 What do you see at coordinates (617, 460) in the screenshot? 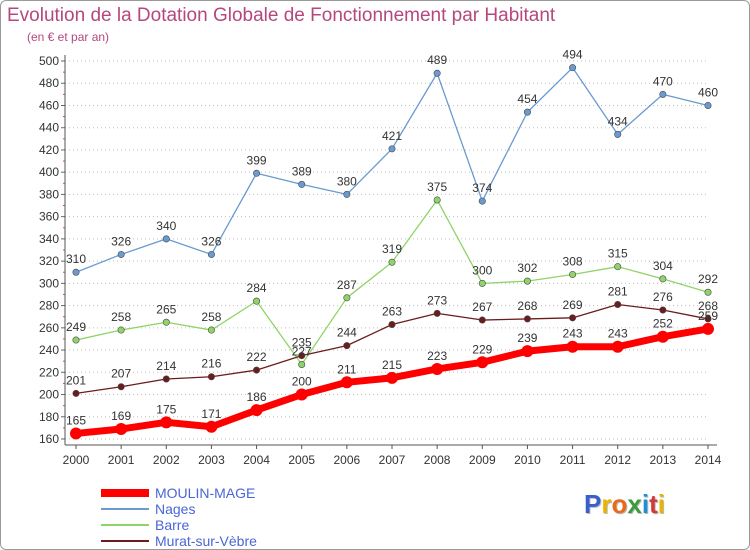
I see `x-tick-label: 2012` at bounding box center [617, 460].